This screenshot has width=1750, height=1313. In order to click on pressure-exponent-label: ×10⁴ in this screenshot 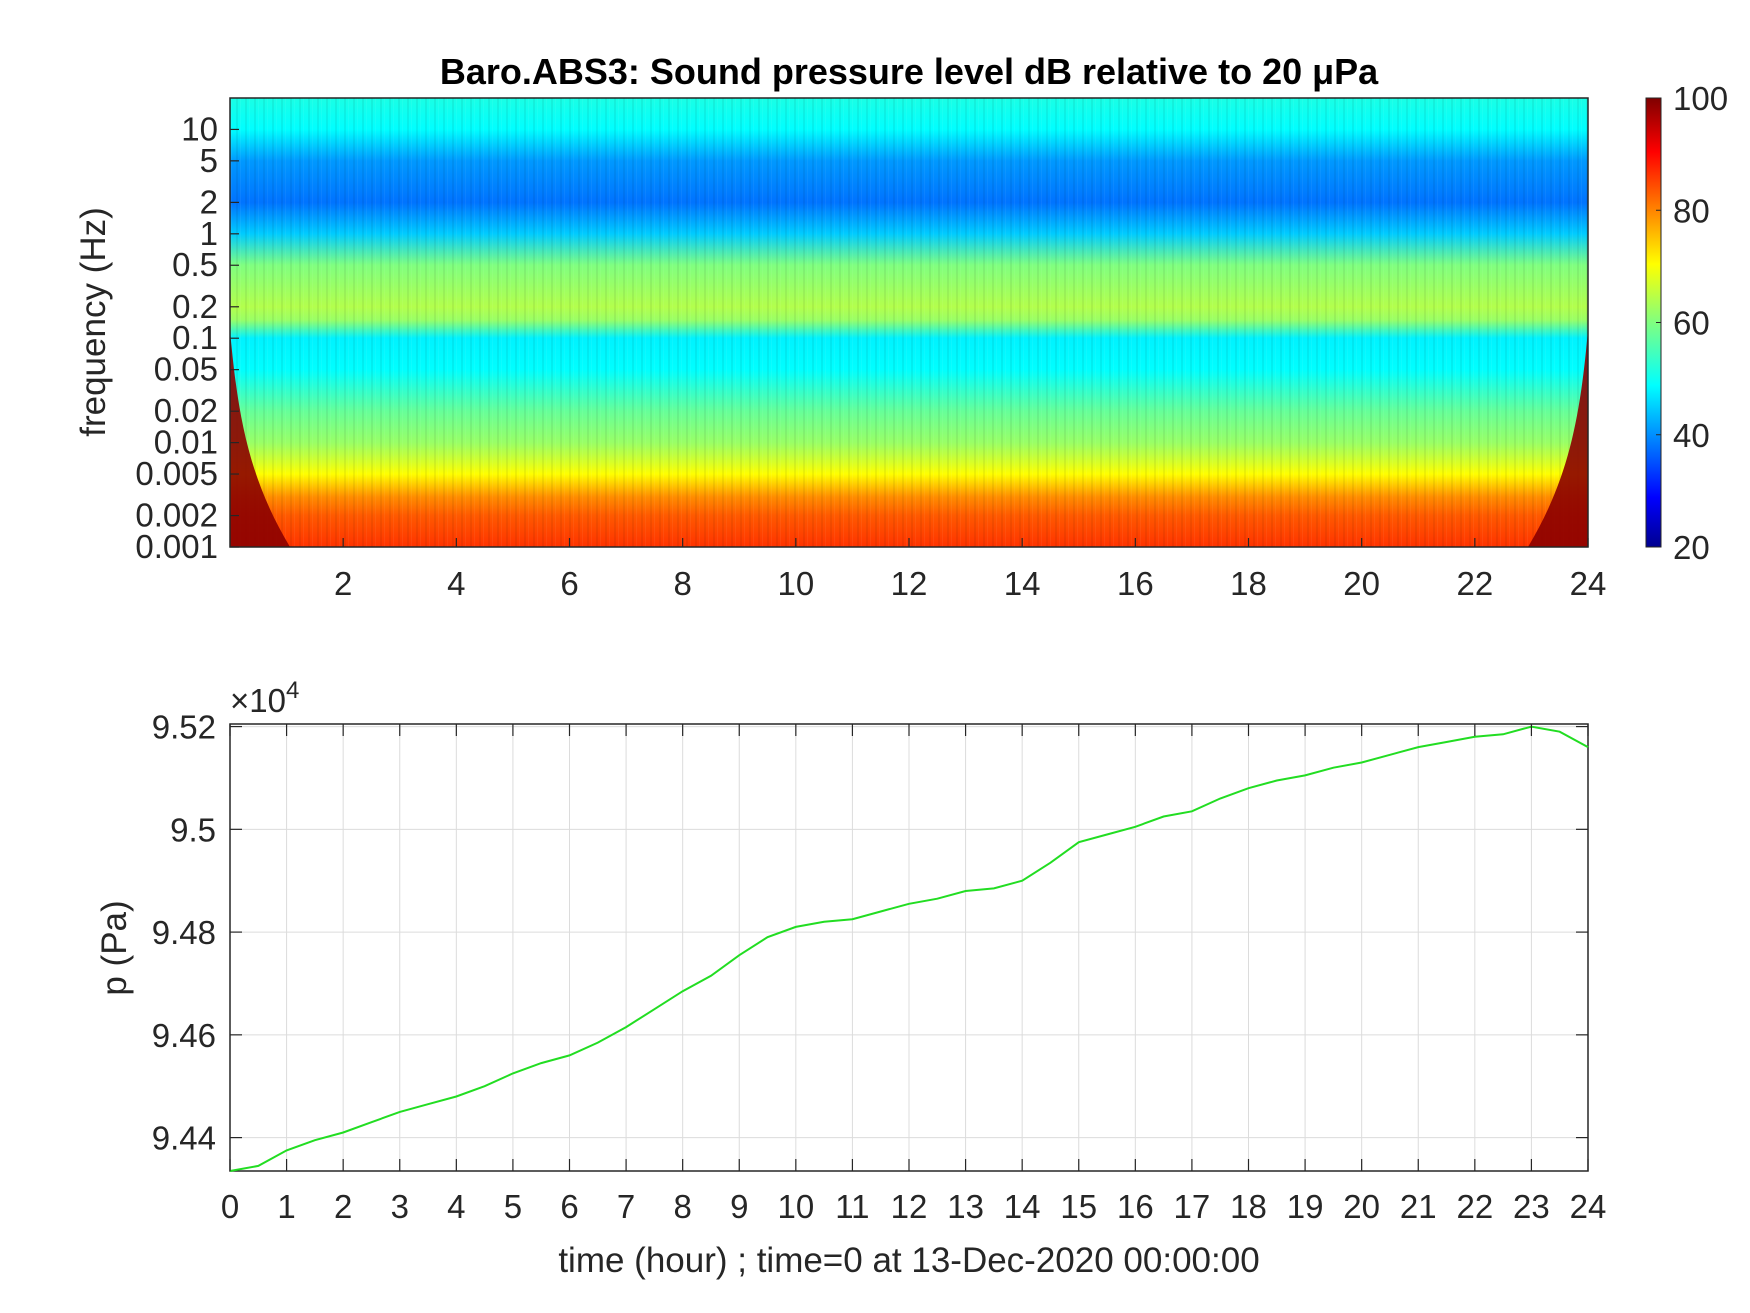, I will do `click(264, 698)`.